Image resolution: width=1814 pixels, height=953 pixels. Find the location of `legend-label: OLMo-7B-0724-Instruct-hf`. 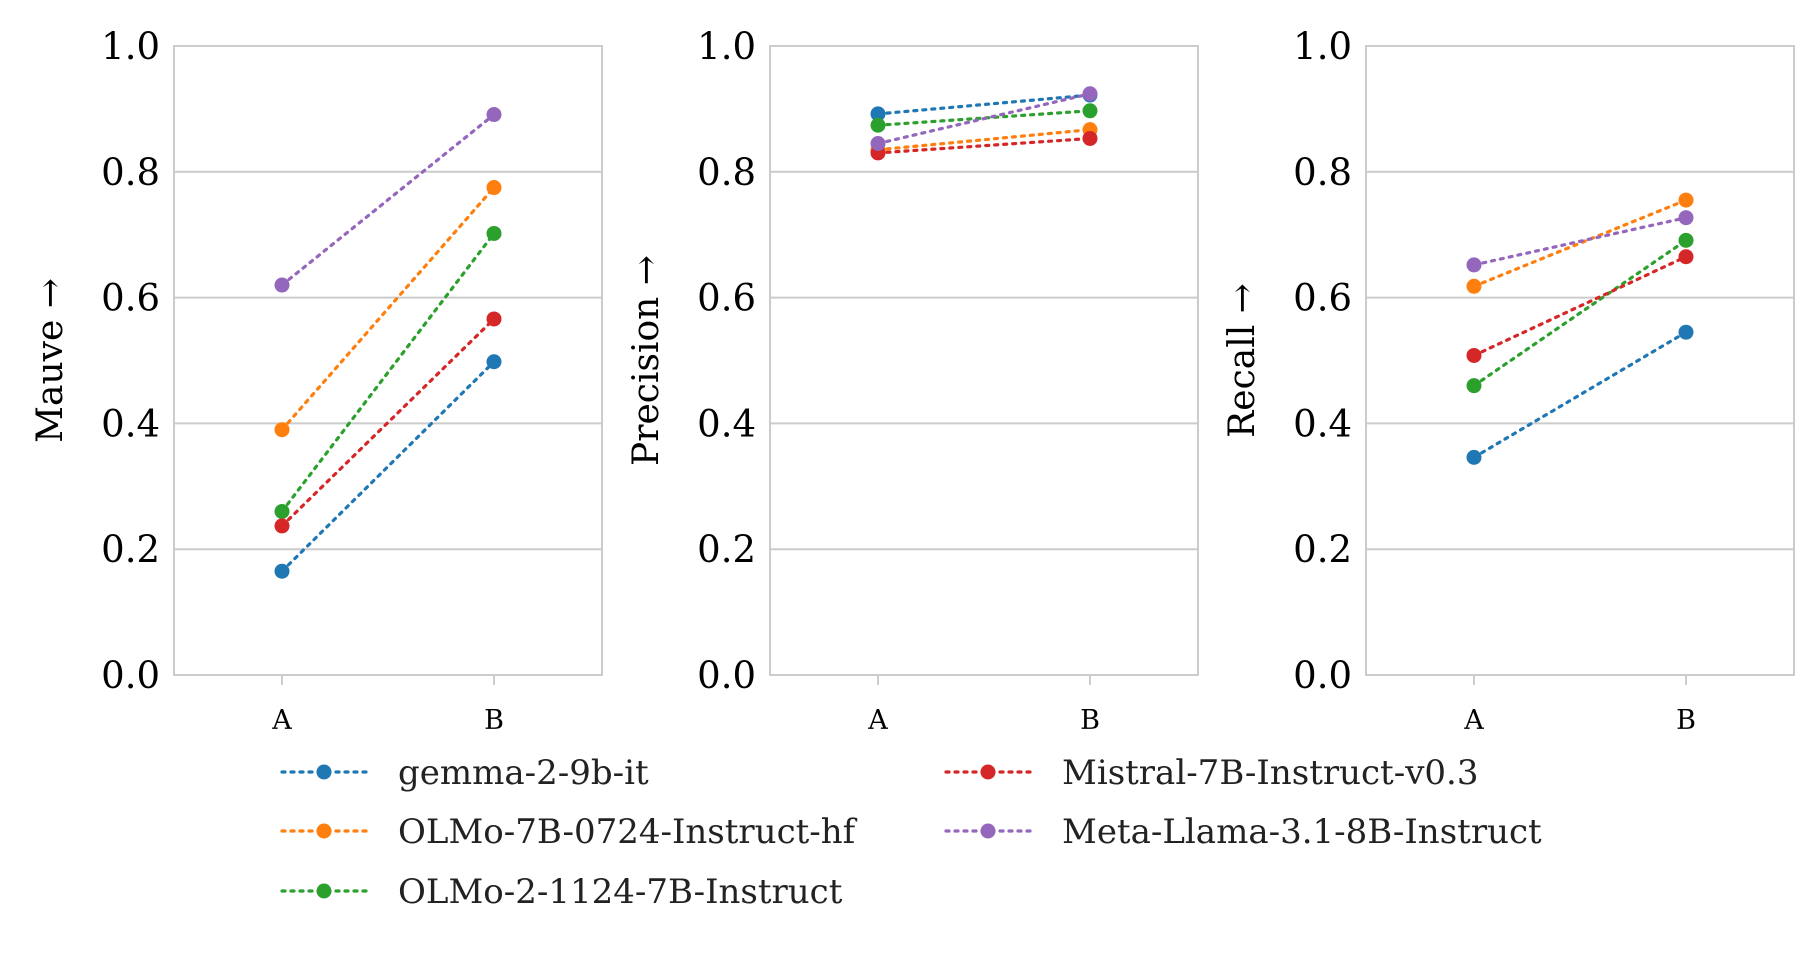

legend-label: OLMo-7B-0724-Instruct-hf is located at coordinates (628, 832).